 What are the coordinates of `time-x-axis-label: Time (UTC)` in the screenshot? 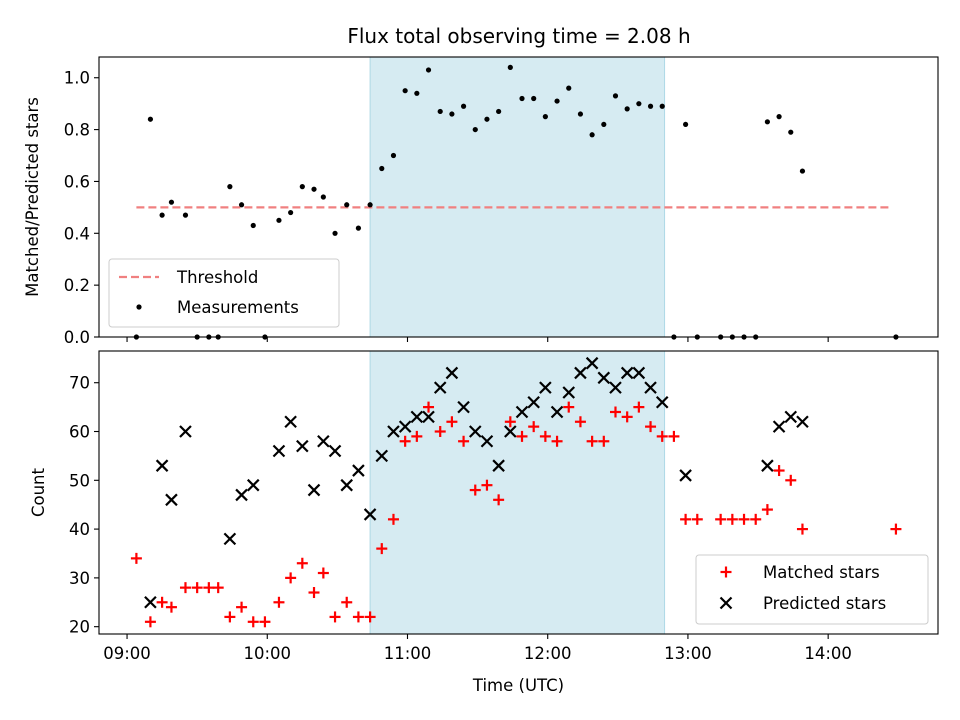 It's located at (518, 685).